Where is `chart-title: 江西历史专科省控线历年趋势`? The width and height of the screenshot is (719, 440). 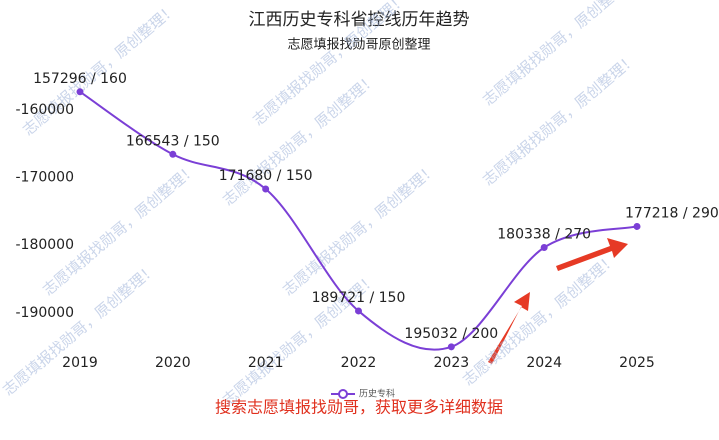 chart-title: 江西历史专科省控线历年趋势 is located at coordinates (359, 20).